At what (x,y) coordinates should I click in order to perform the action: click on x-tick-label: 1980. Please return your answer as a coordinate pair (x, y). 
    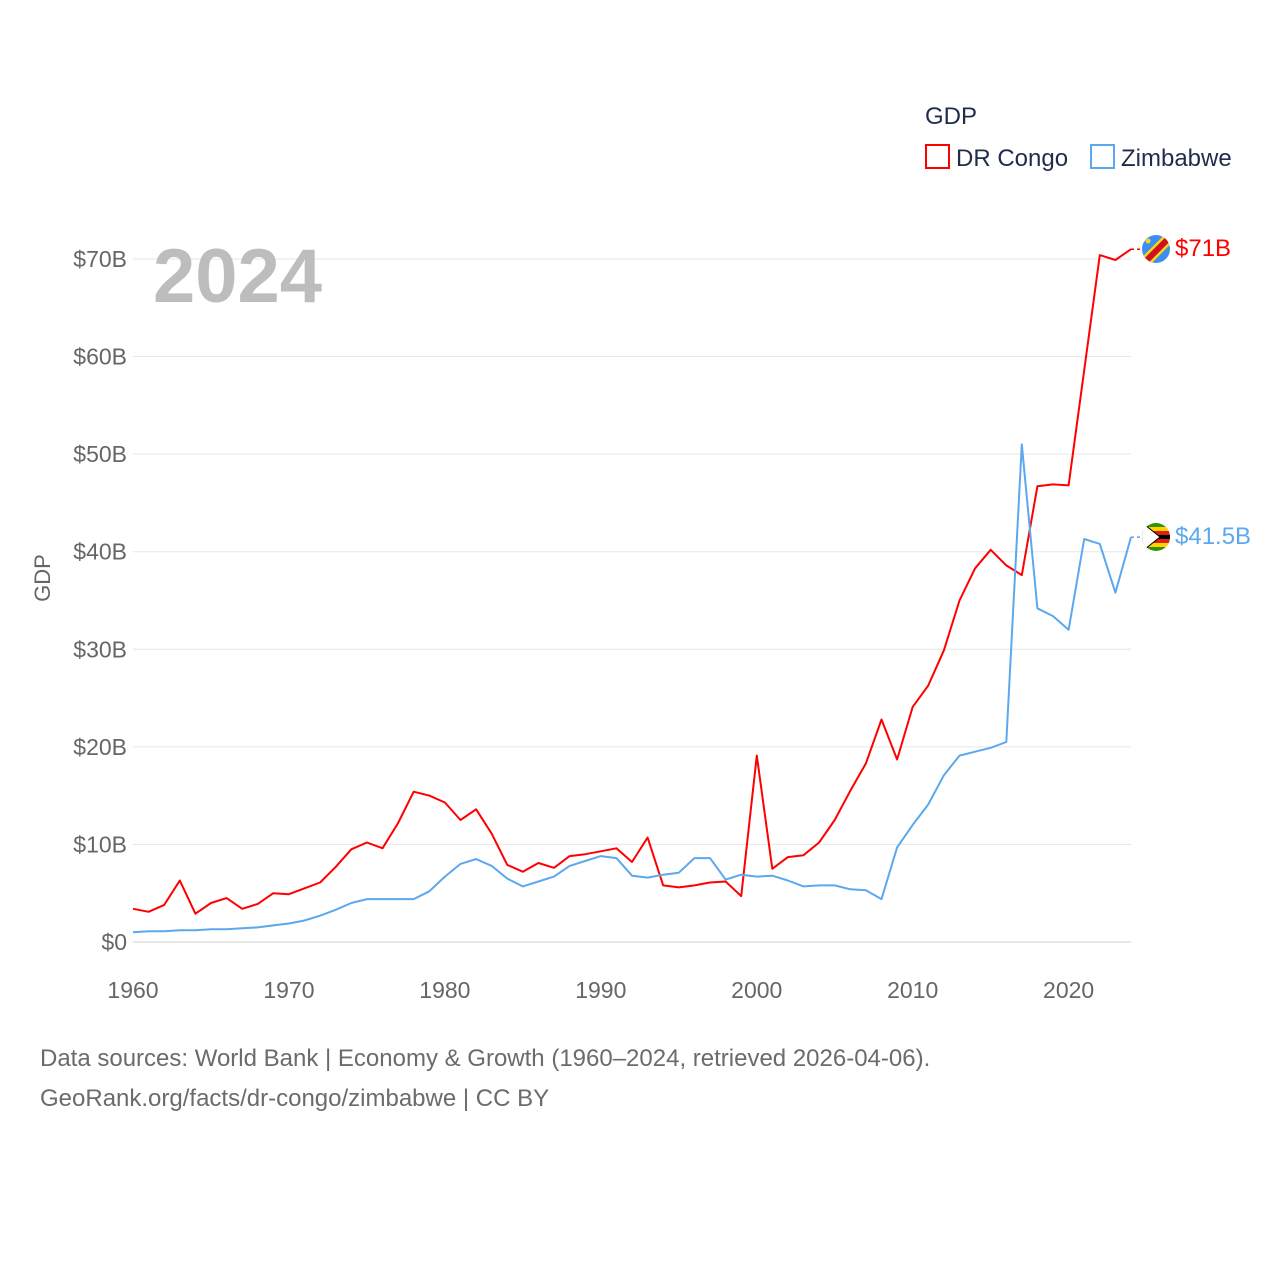
    Looking at the image, I should click on (444, 990).